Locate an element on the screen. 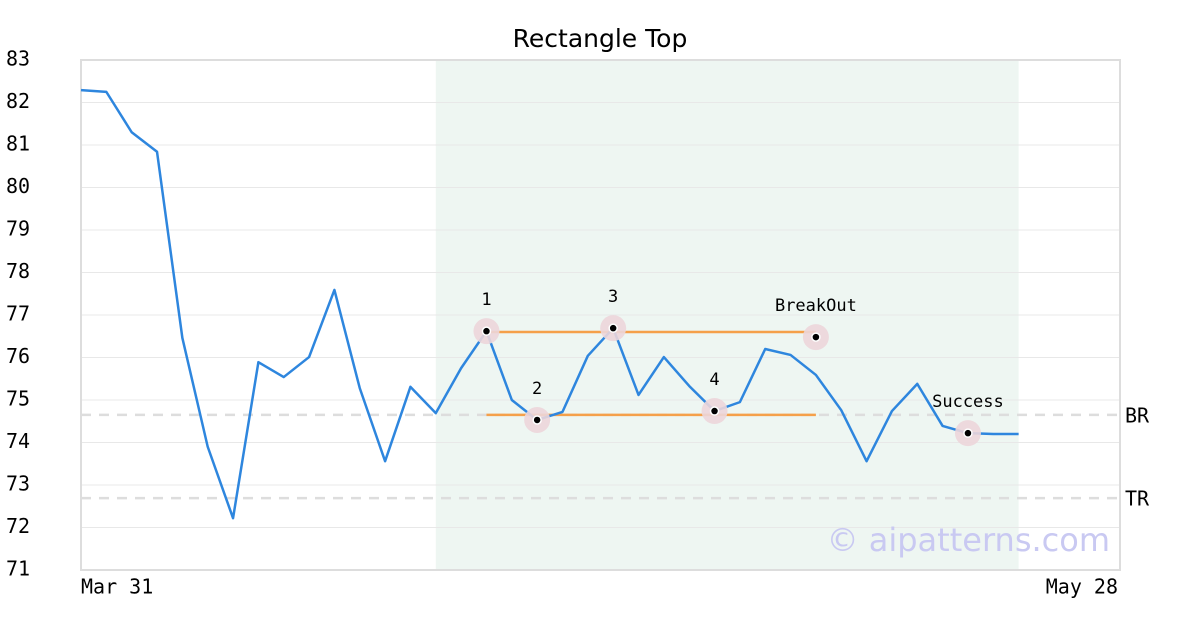 This screenshot has height=630, width=1200. marker-label: 2 is located at coordinates (537, 389).